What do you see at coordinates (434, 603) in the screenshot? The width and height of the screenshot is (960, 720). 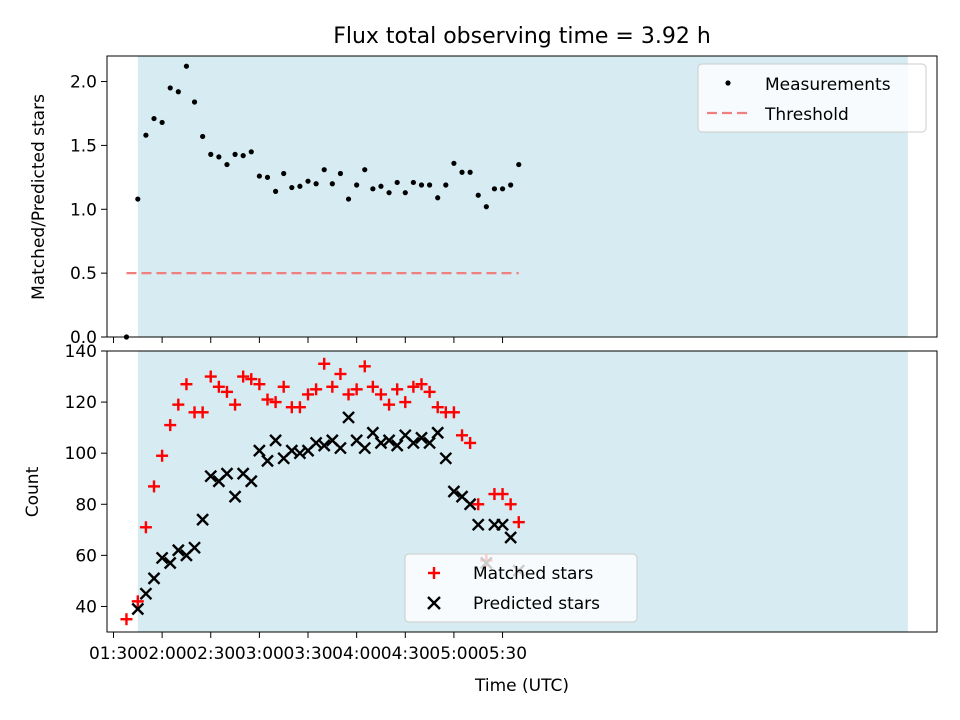 I see `legend-predicted-marker` at bounding box center [434, 603].